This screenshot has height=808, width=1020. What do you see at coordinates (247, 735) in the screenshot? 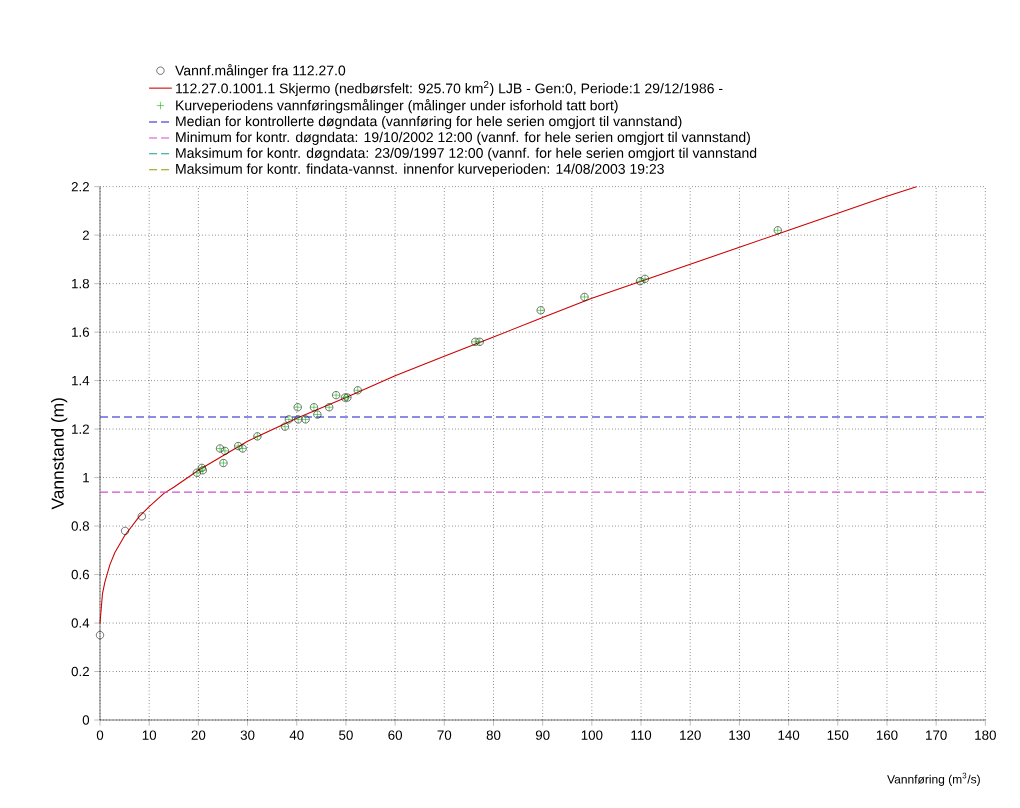
I see `x-tick-label: 30` at bounding box center [247, 735].